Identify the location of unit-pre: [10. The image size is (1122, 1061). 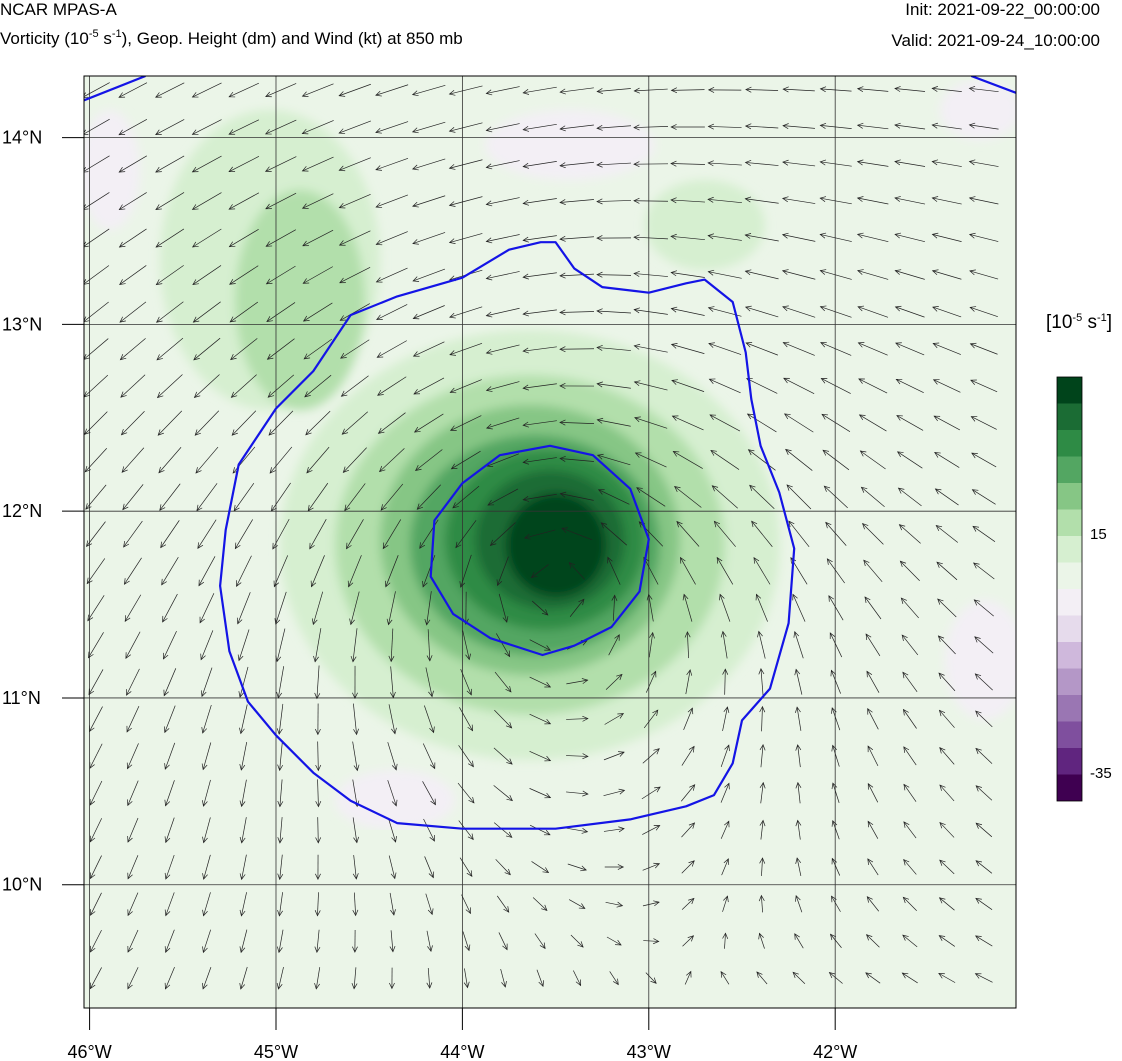
(1059, 322).